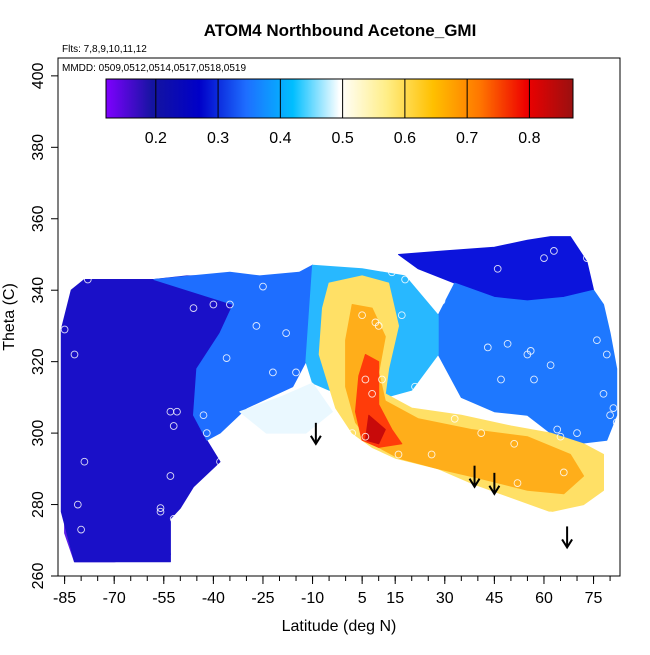 This screenshot has width=650, height=655. What do you see at coordinates (445, 598) in the screenshot?
I see `x-tick-label: 30` at bounding box center [445, 598].